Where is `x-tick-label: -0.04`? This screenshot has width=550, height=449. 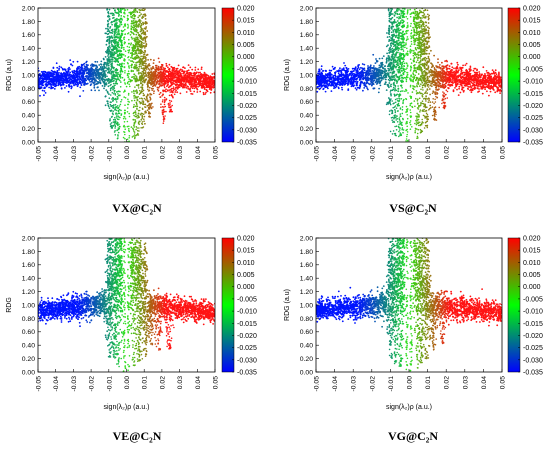 x-tick-label: -0.04 is located at coordinates (56, 154).